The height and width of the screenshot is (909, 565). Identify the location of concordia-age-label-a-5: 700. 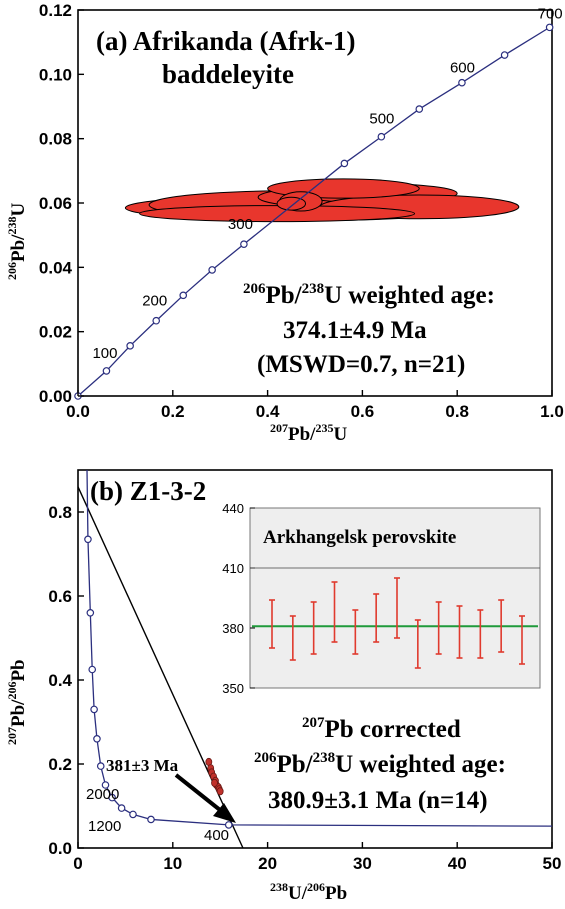
(550, 13).